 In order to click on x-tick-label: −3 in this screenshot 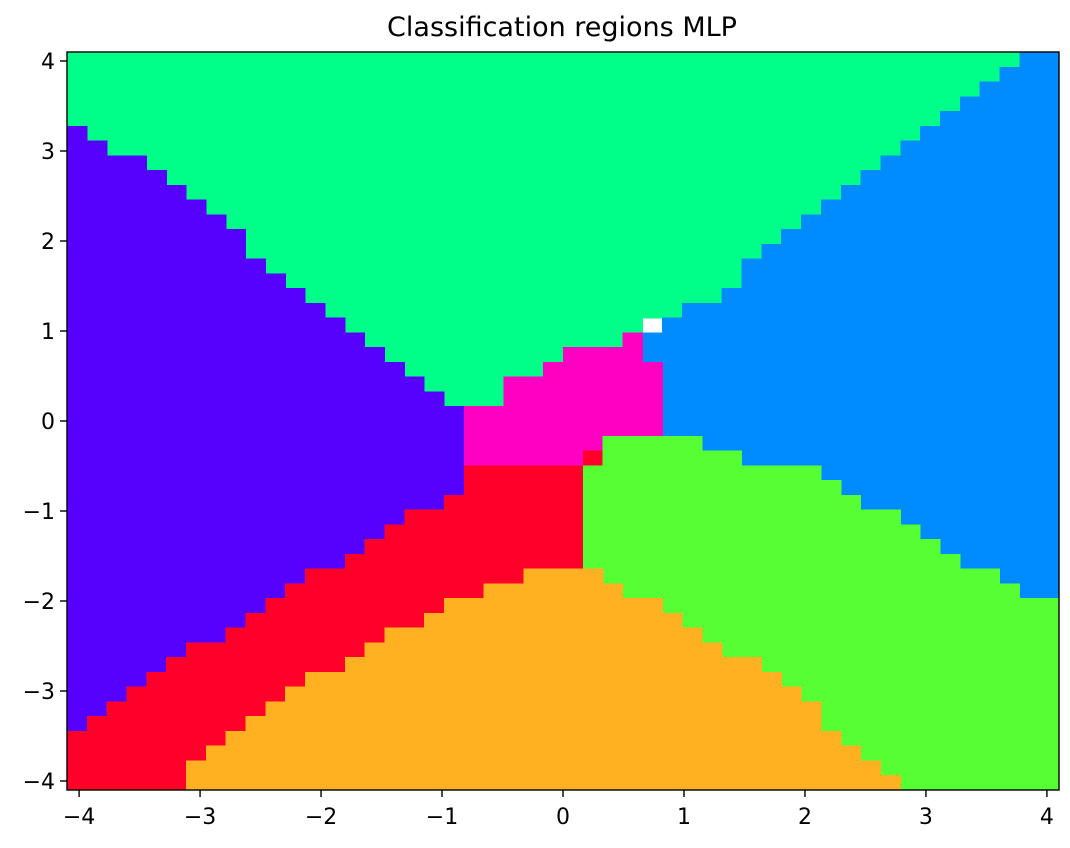, I will do `click(200, 817)`.